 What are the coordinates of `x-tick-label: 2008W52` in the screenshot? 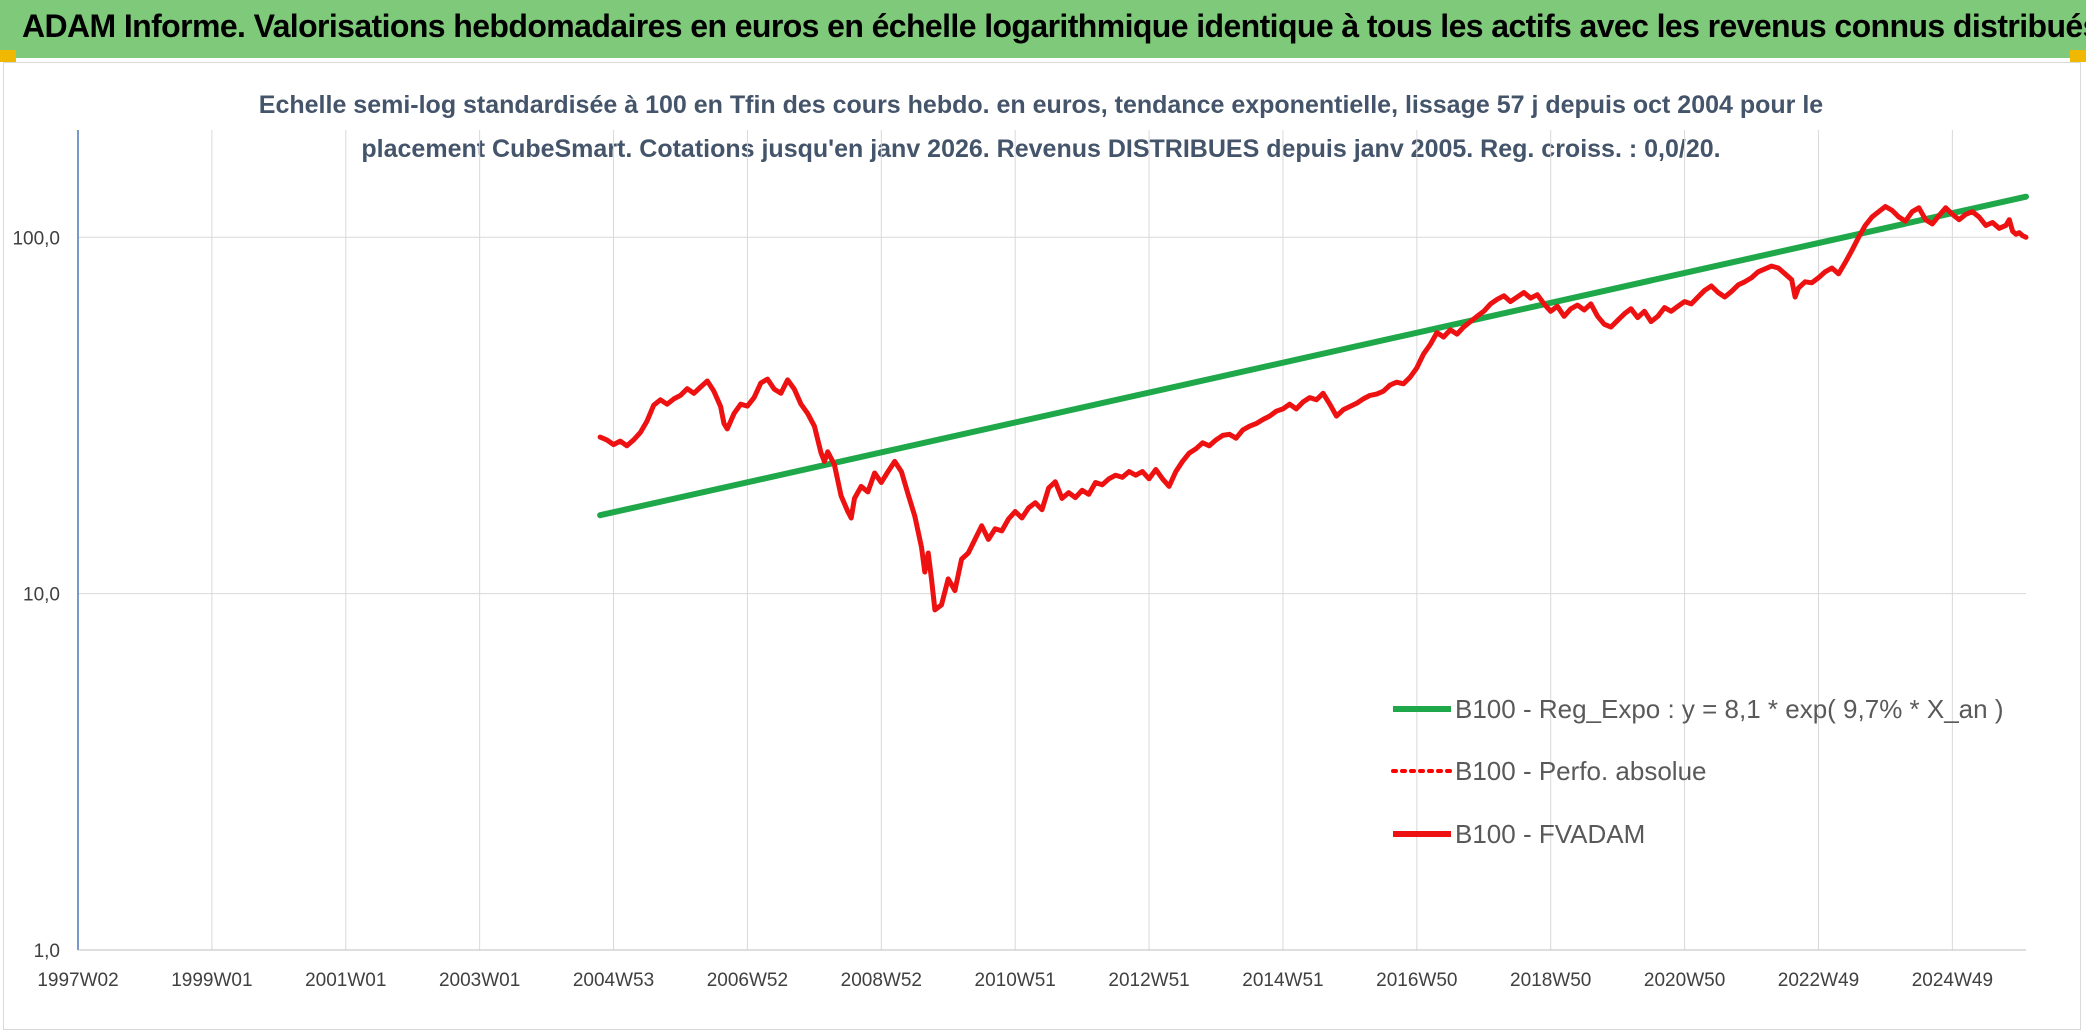 It's located at (881, 980).